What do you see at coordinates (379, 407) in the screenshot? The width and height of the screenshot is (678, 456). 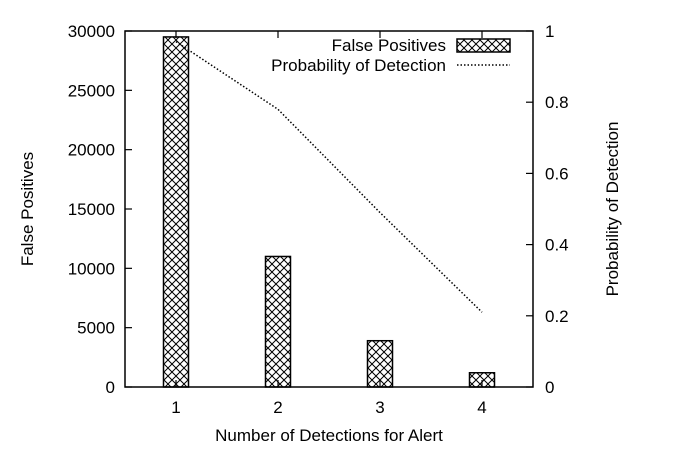 I see `x-tick-label: 3` at bounding box center [379, 407].